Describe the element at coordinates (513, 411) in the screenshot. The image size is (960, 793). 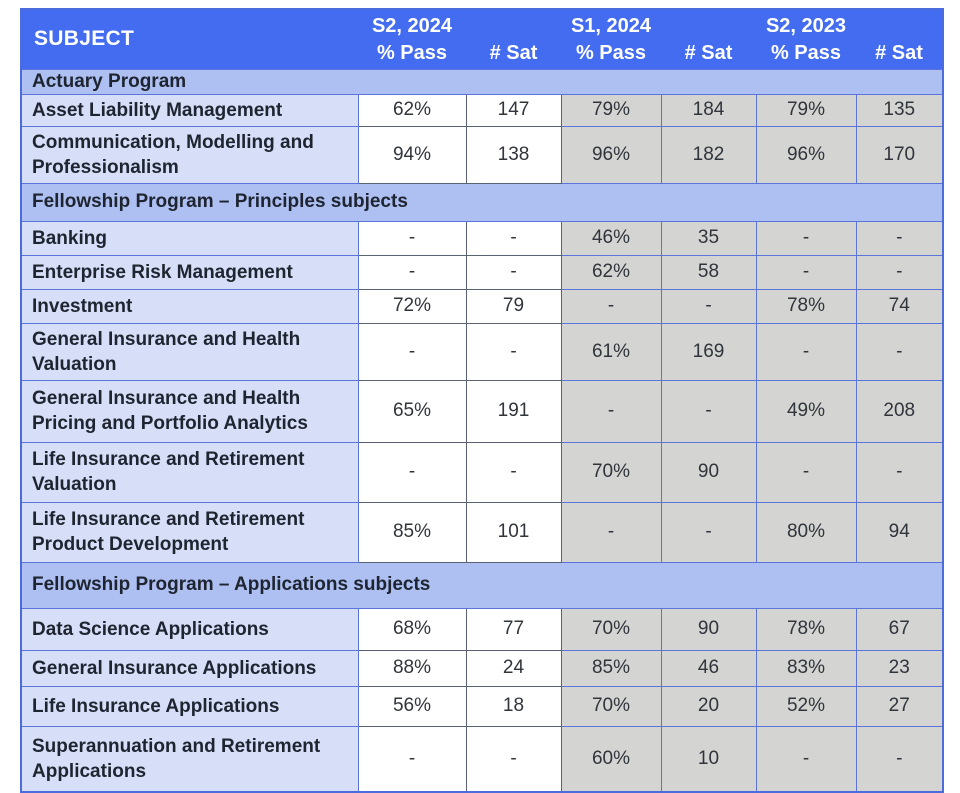
I see `value-cell: 191` at that location.